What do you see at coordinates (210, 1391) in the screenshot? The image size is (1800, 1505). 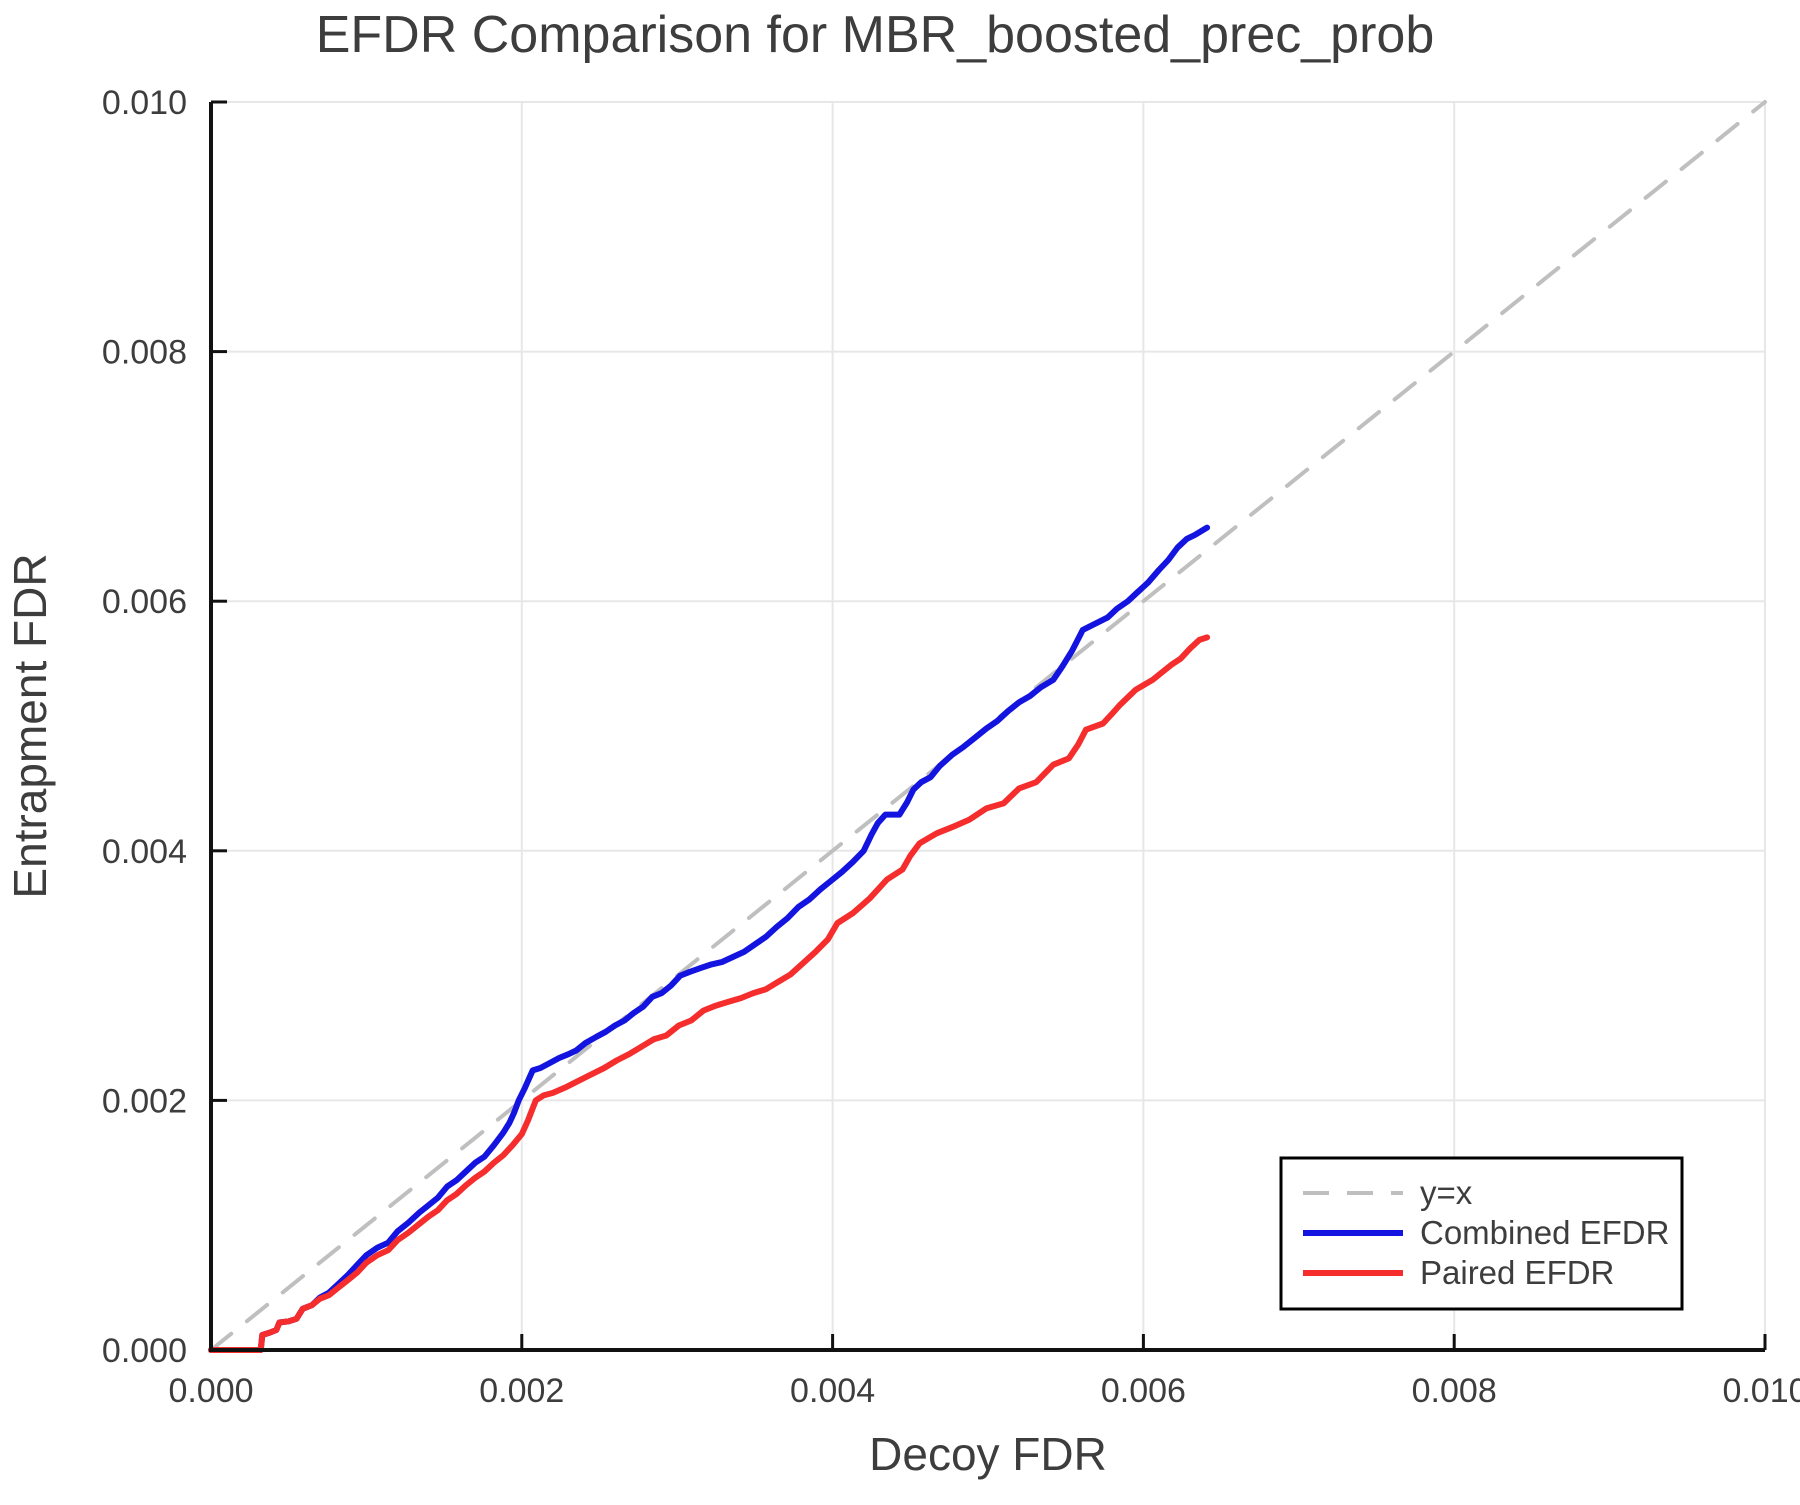 I see `x-tick-label: 0.000` at bounding box center [210, 1391].